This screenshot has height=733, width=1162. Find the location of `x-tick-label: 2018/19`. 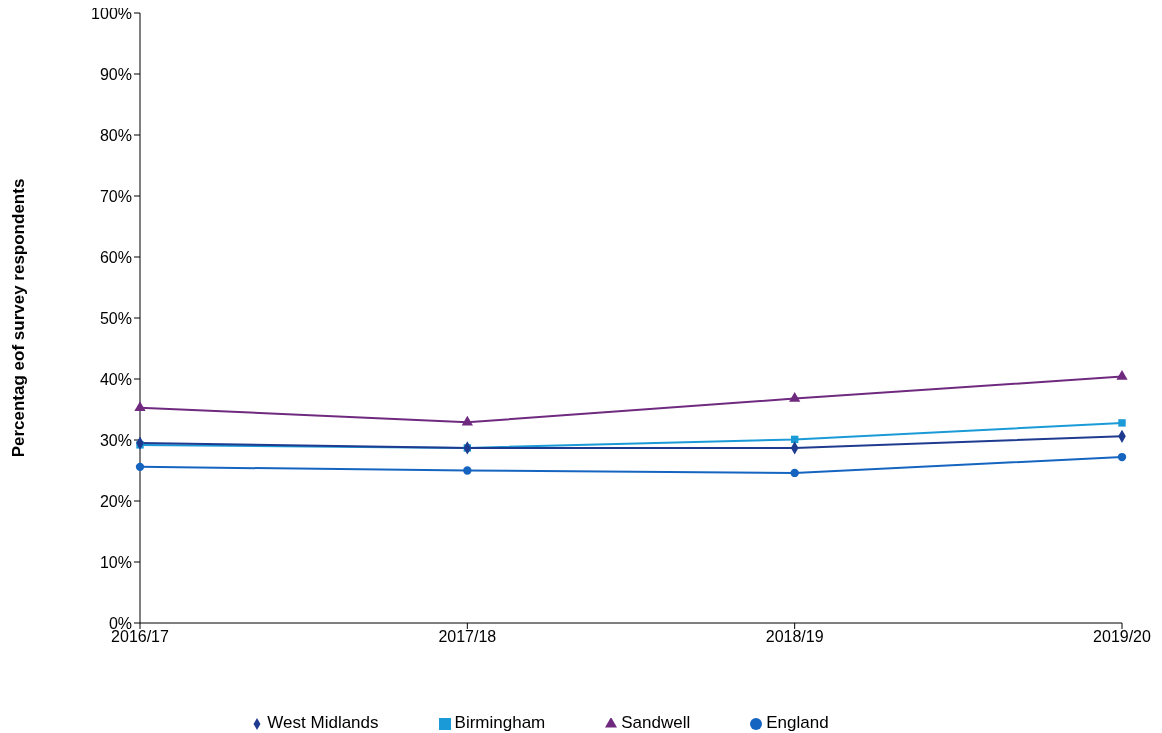

x-tick-label: 2018/19 is located at coordinates (794, 637).